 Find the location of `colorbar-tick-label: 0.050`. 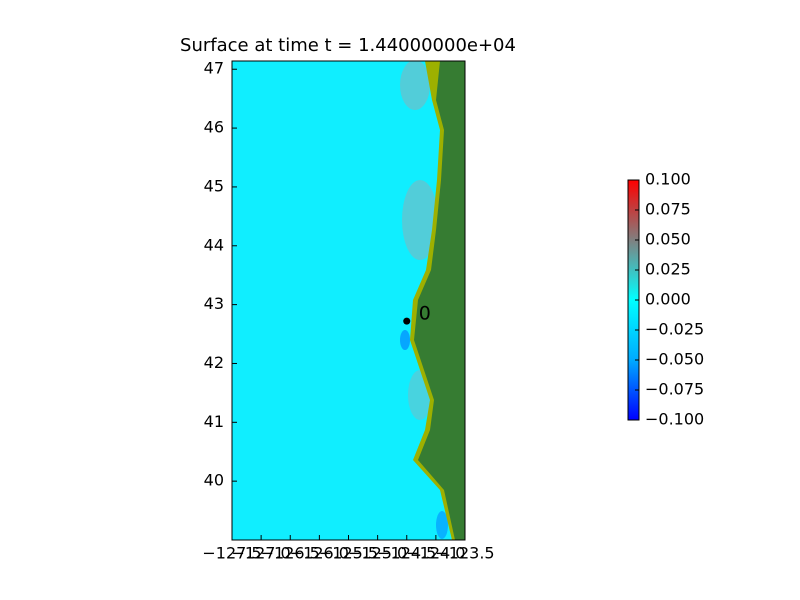

colorbar-tick-label: 0.050 is located at coordinates (668, 239).